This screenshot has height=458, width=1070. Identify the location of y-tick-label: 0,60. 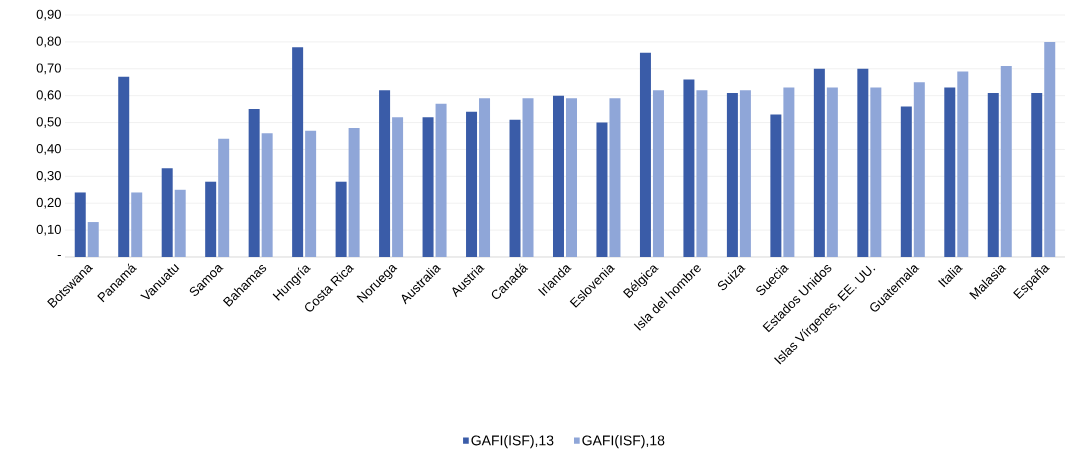
(48, 96).